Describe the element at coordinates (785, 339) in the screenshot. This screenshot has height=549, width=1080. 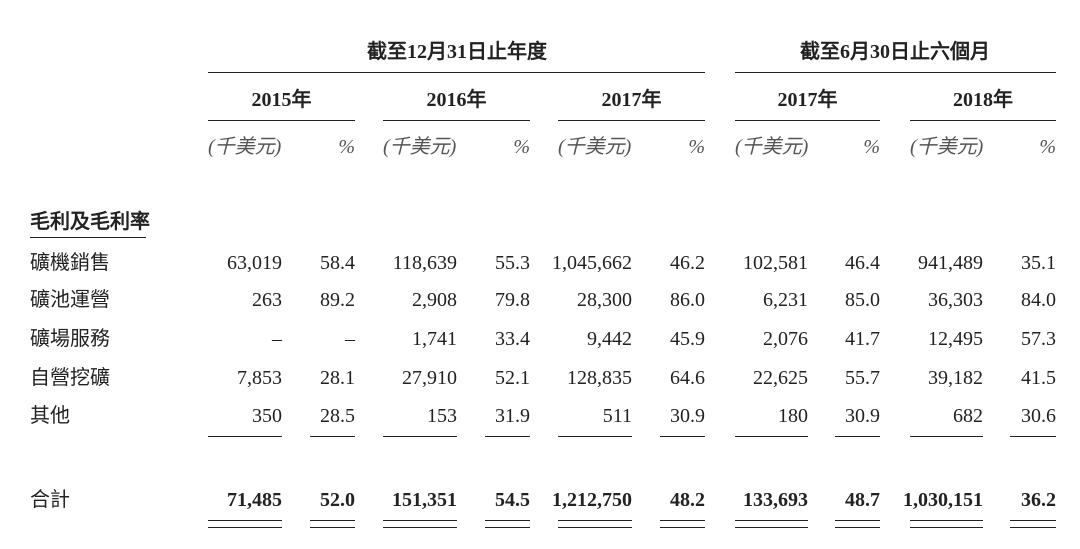
I see `cell: 2,076` at that location.